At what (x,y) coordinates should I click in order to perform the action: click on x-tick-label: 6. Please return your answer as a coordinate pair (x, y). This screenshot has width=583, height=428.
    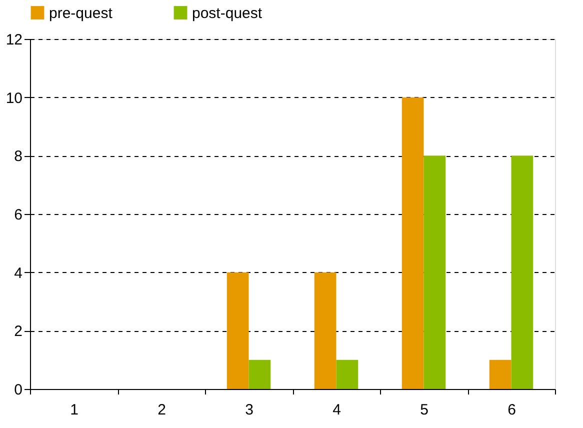
    Looking at the image, I should click on (512, 410).